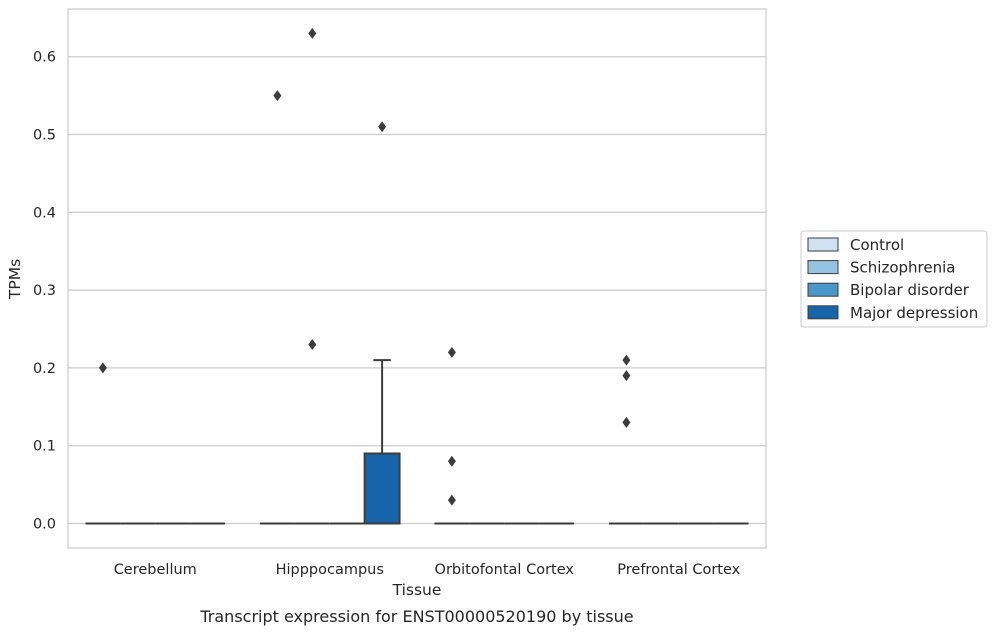  I want to click on x-tick-label: Cerebellum, so click(155, 570).